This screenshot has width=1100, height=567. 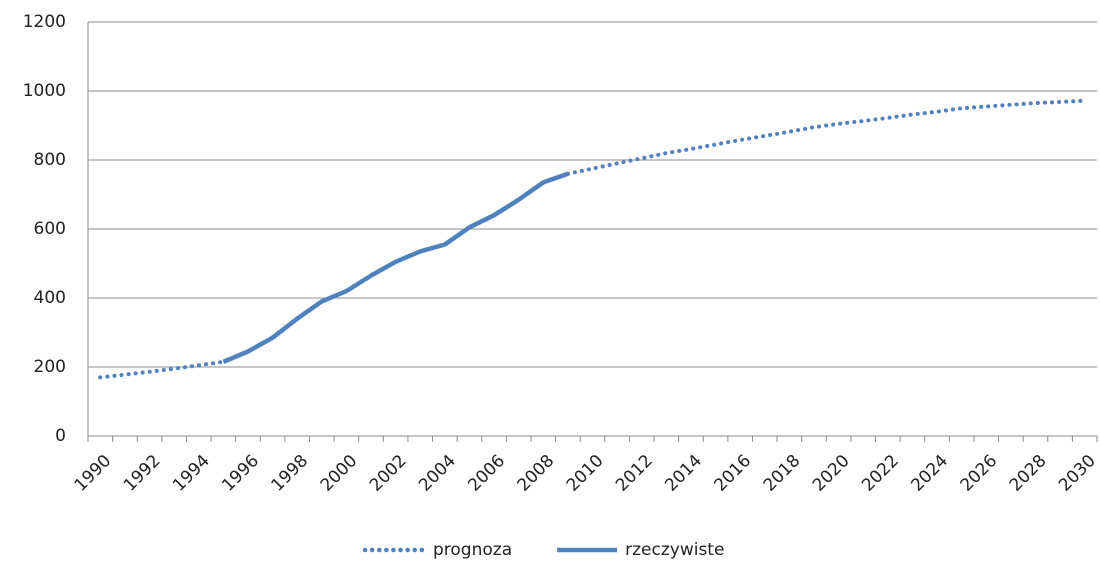 What do you see at coordinates (1077, 473) in the screenshot?
I see `x-tick-label: 2030` at bounding box center [1077, 473].